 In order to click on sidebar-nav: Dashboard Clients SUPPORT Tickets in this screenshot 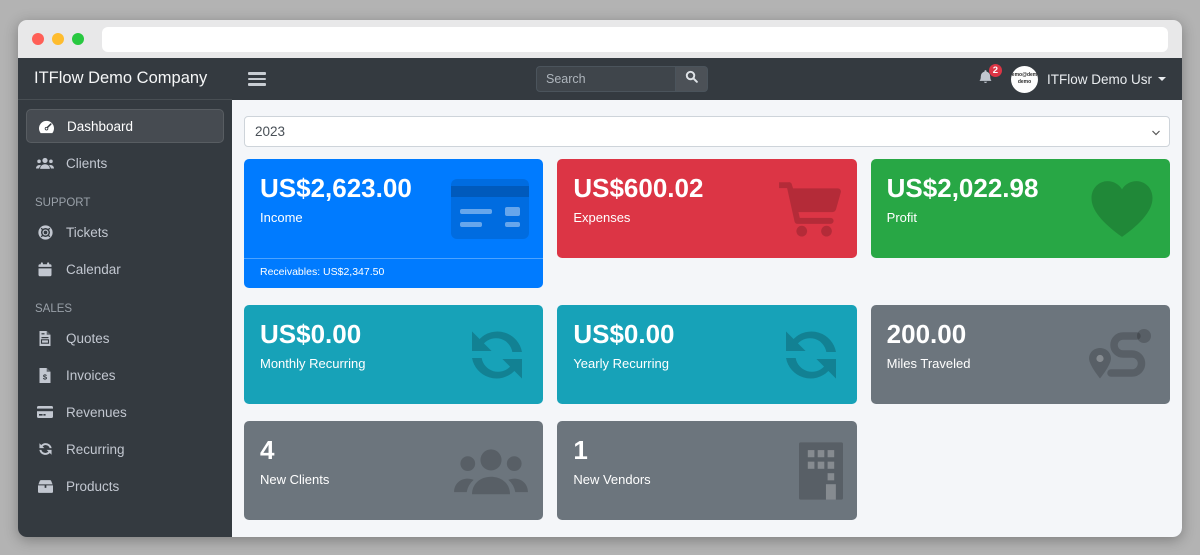, I will do `click(125, 307)`.